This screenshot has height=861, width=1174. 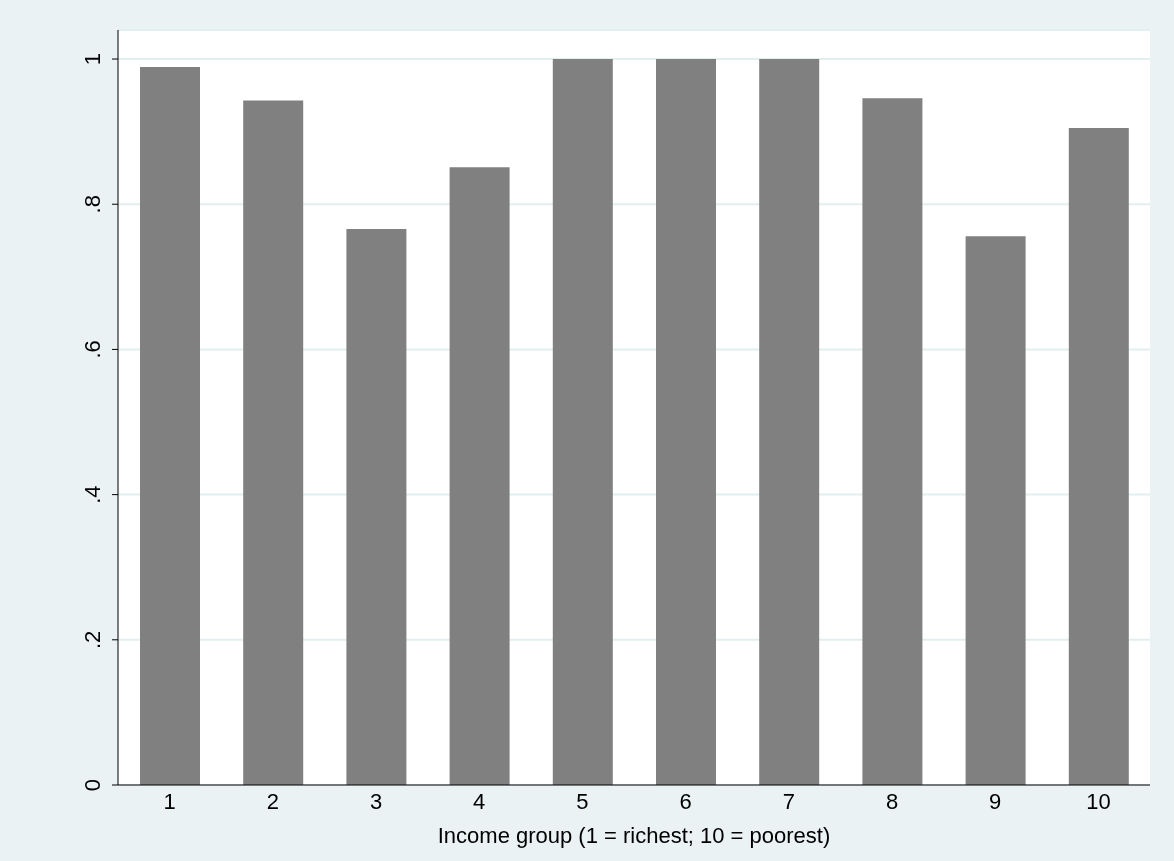 I want to click on y-tick-label: .2, so click(x=92, y=639).